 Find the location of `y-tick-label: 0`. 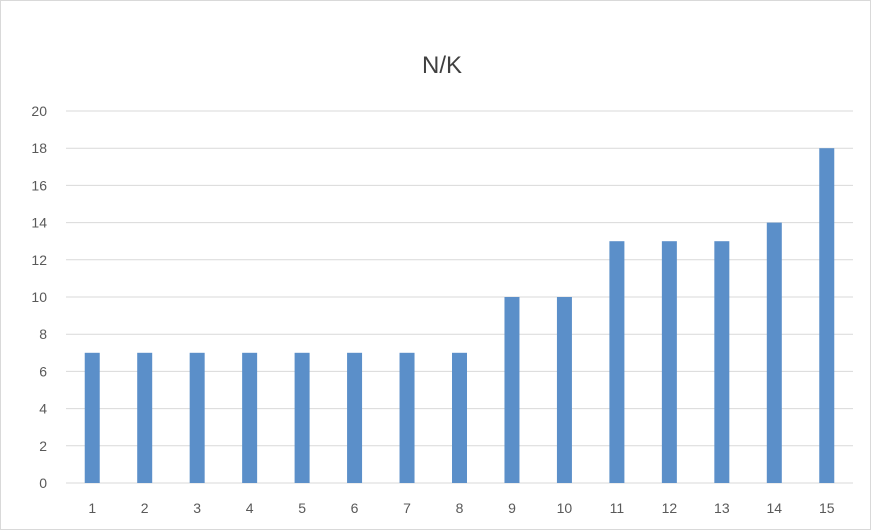

y-tick-label: 0 is located at coordinates (43, 483).